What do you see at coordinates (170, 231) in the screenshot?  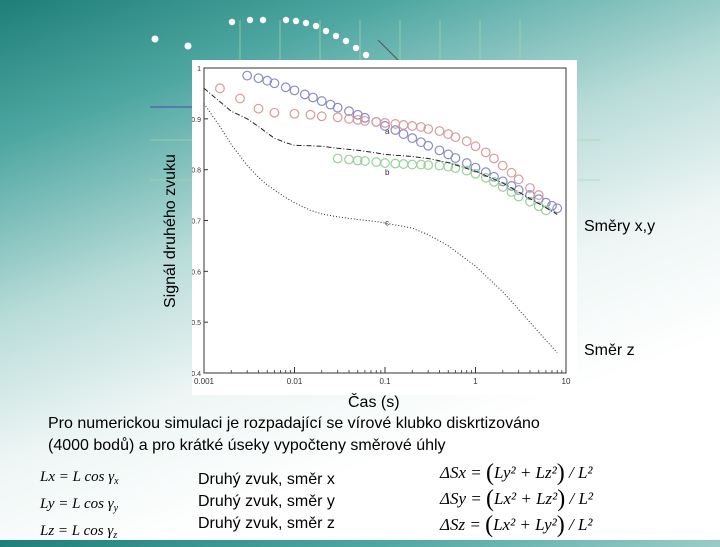 I see `y-axis-label: Signál druhého zvuku` at bounding box center [170, 231].